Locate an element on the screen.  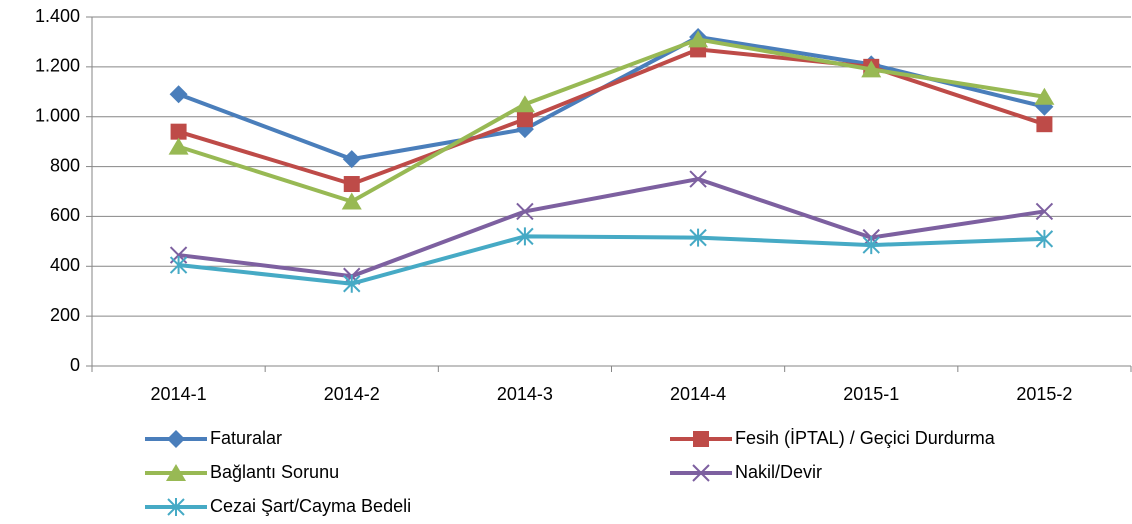
legend-label: Cezai Şart/Cayma Bedeli is located at coordinates (310, 506).